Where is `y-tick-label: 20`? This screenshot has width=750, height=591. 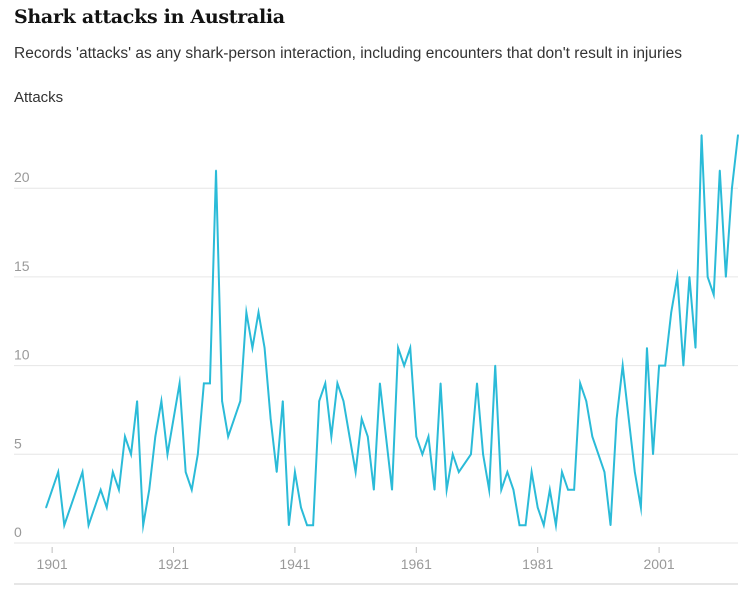
y-tick-label: 20 is located at coordinates (22, 177).